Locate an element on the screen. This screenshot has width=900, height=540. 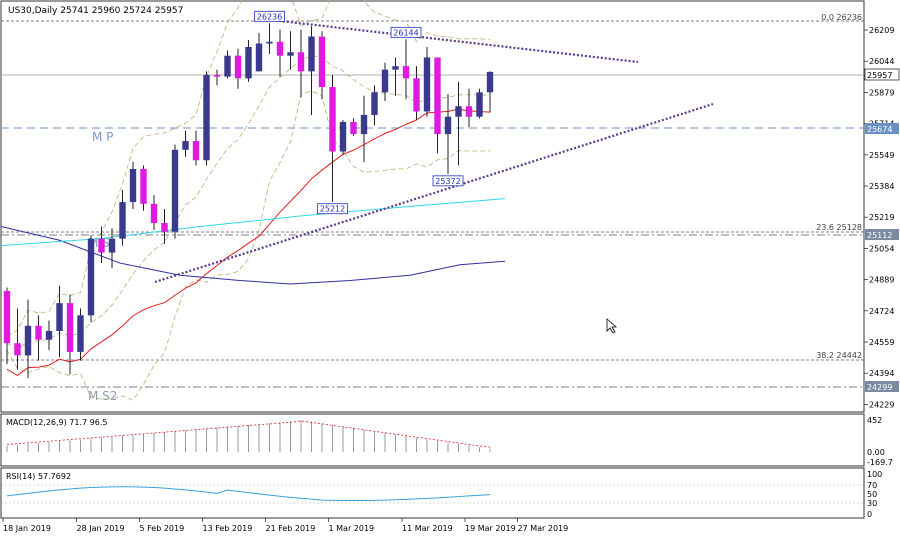
date-tick-label: 27 Mar 2019 is located at coordinates (543, 528).